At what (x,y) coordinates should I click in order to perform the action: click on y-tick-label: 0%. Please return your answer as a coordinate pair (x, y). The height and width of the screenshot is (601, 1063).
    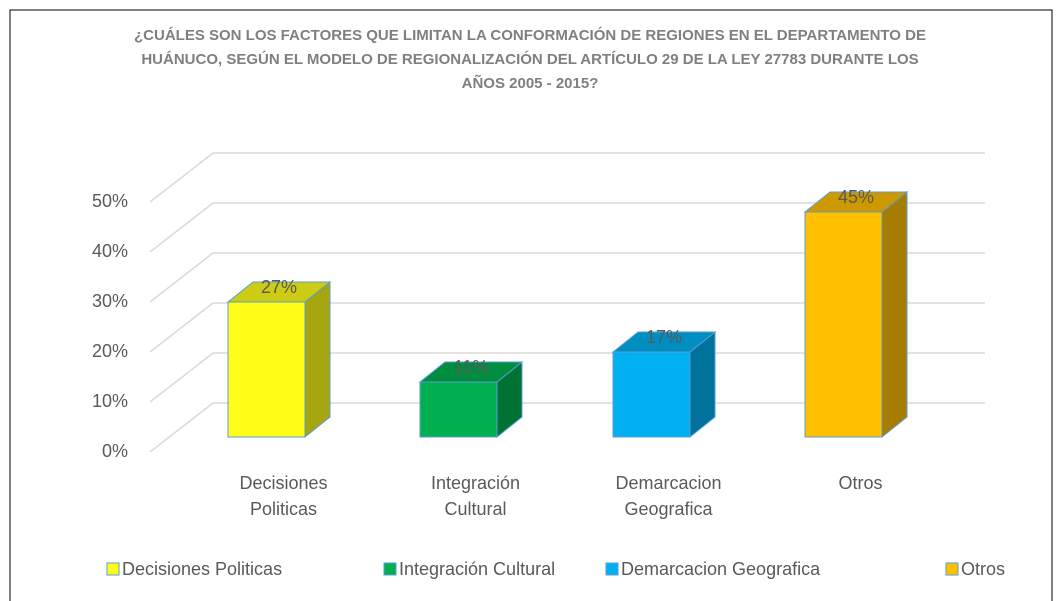
    Looking at the image, I should click on (115, 451).